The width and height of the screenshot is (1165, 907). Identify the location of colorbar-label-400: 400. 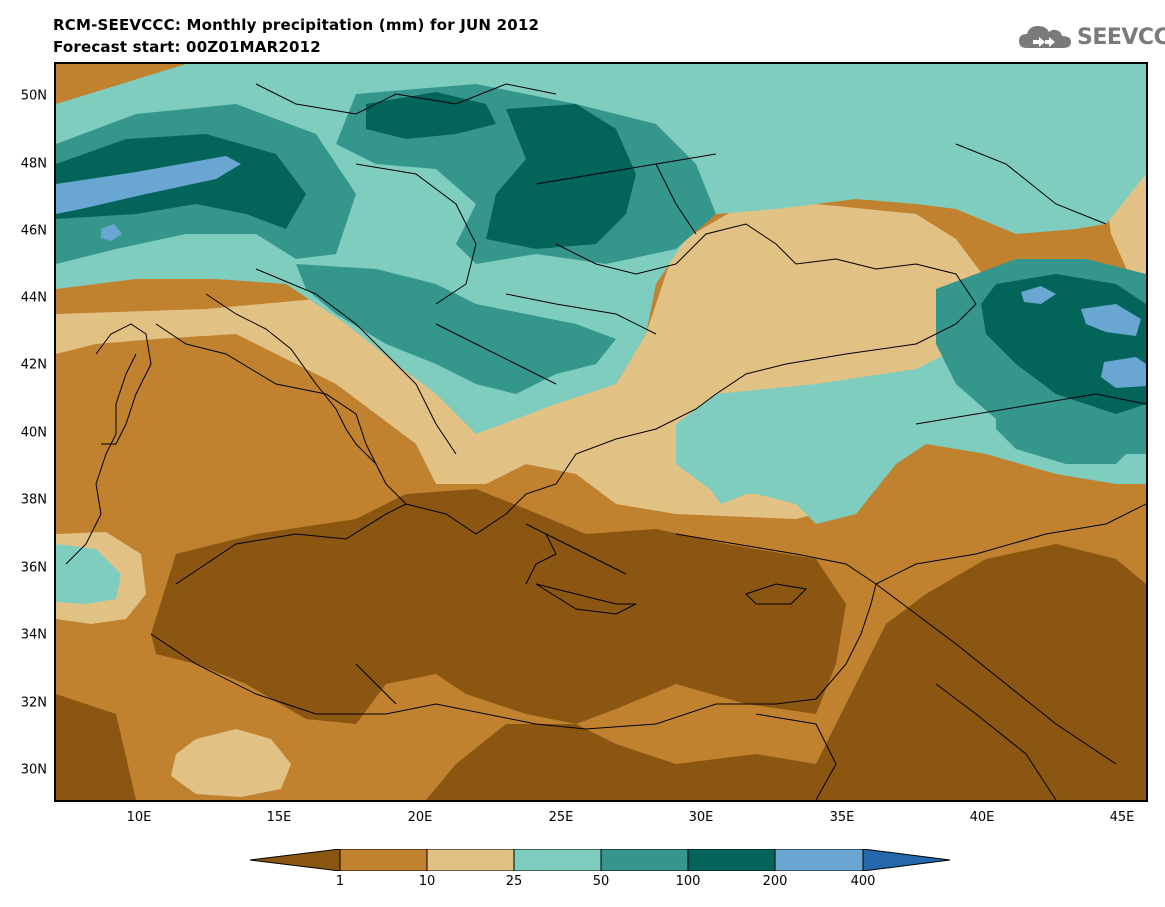
(863, 881).